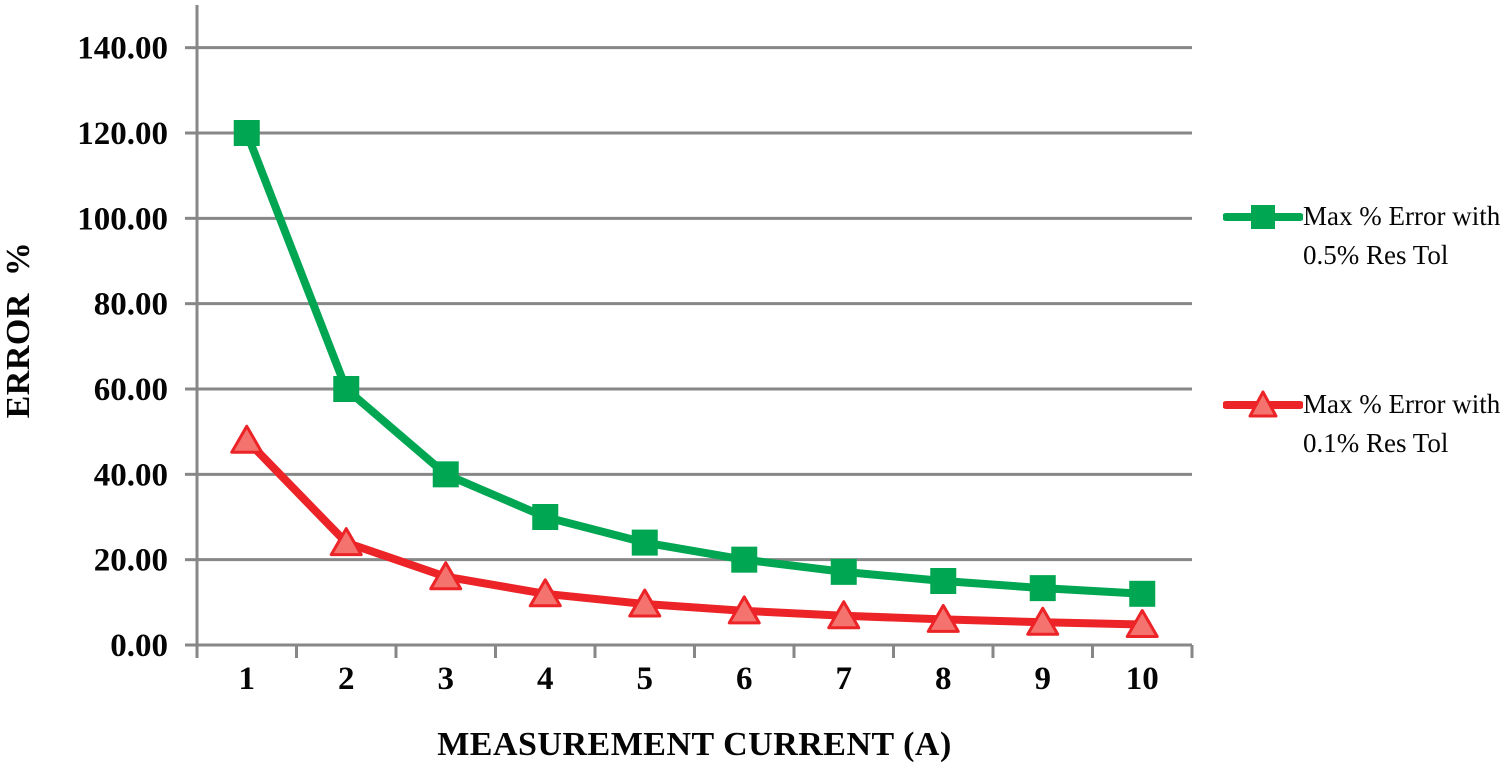 The width and height of the screenshot is (1504, 777). Describe the element at coordinates (1402, 235) in the screenshot. I see `legend-label: Max % Error with 0.5% Res Tol` at that location.